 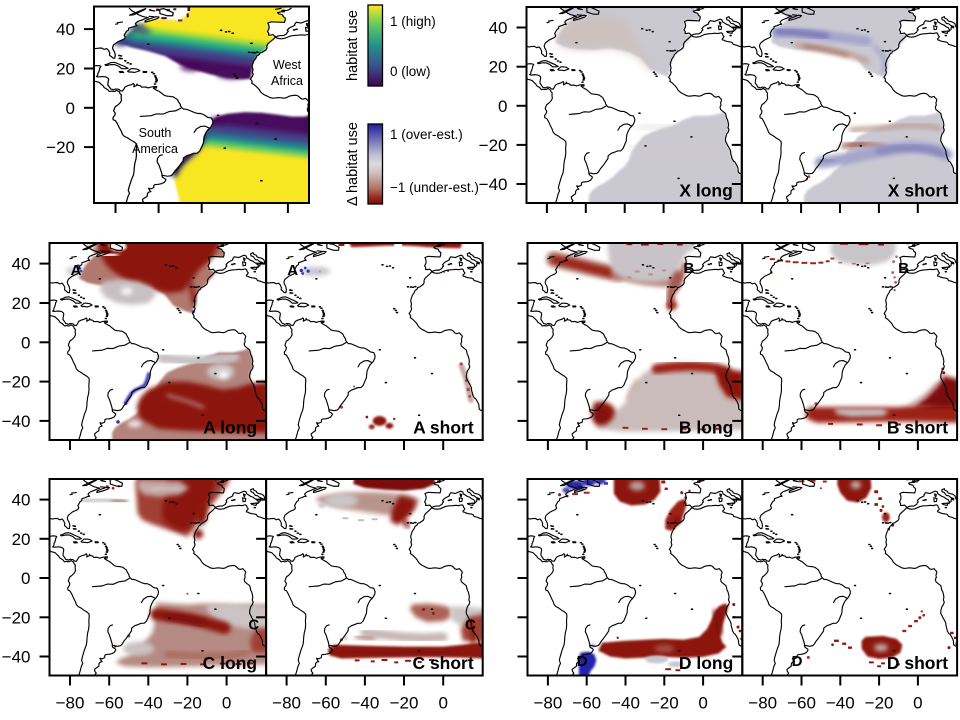 What do you see at coordinates (413, 21) in the screenshot?
I see `svg-text: 1 (high)` at bounding box center [413, 21].